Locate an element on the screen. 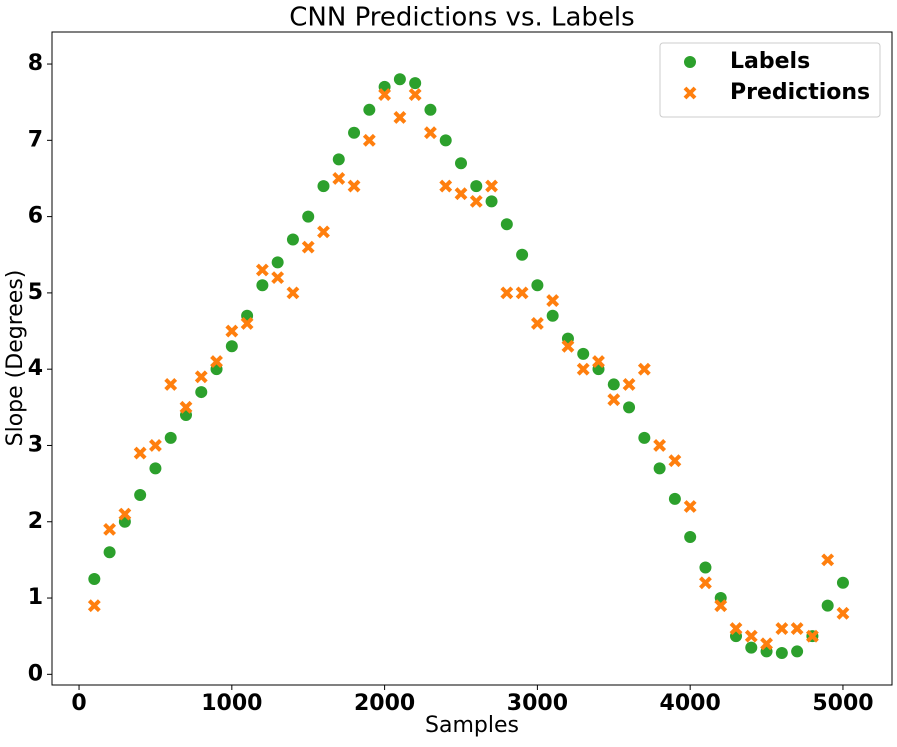 This screenshot has height=747, width=897. legend-box is located at coordinates (770, 80).